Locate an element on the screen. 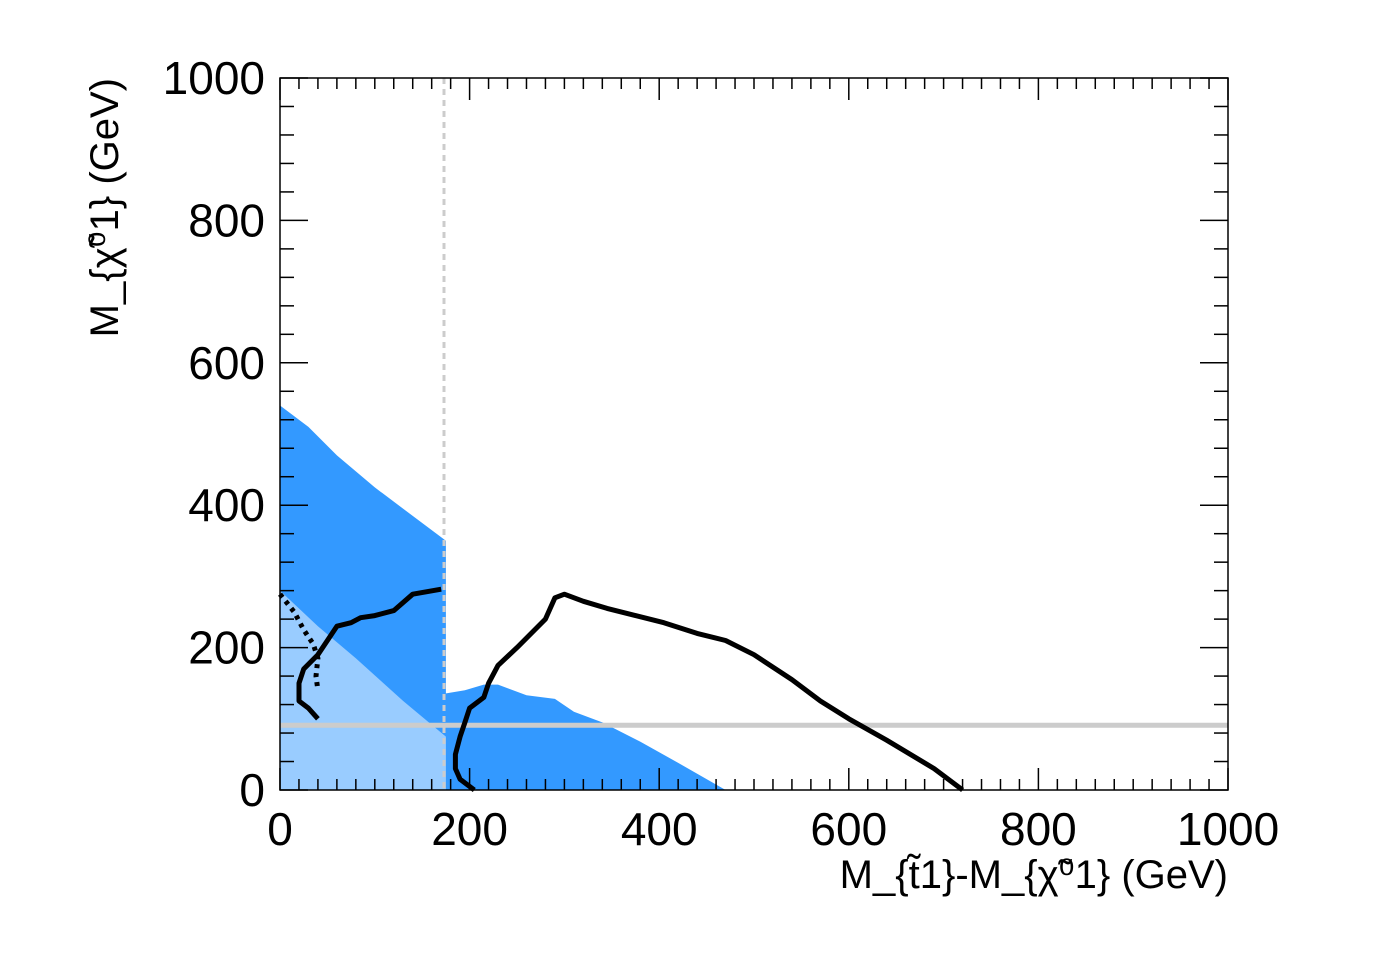 The image size is (1396, 972). y-tick-label: 200 is located at coordinates (226, 648).